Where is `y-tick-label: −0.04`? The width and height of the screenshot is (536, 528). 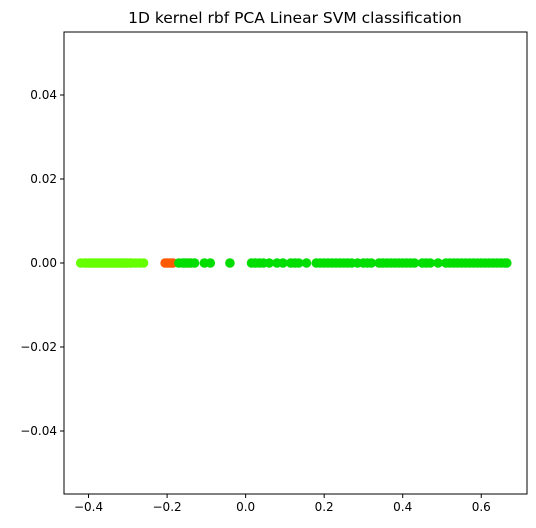
y-tick-label: −0.04 is located at coordinates (38, 431).